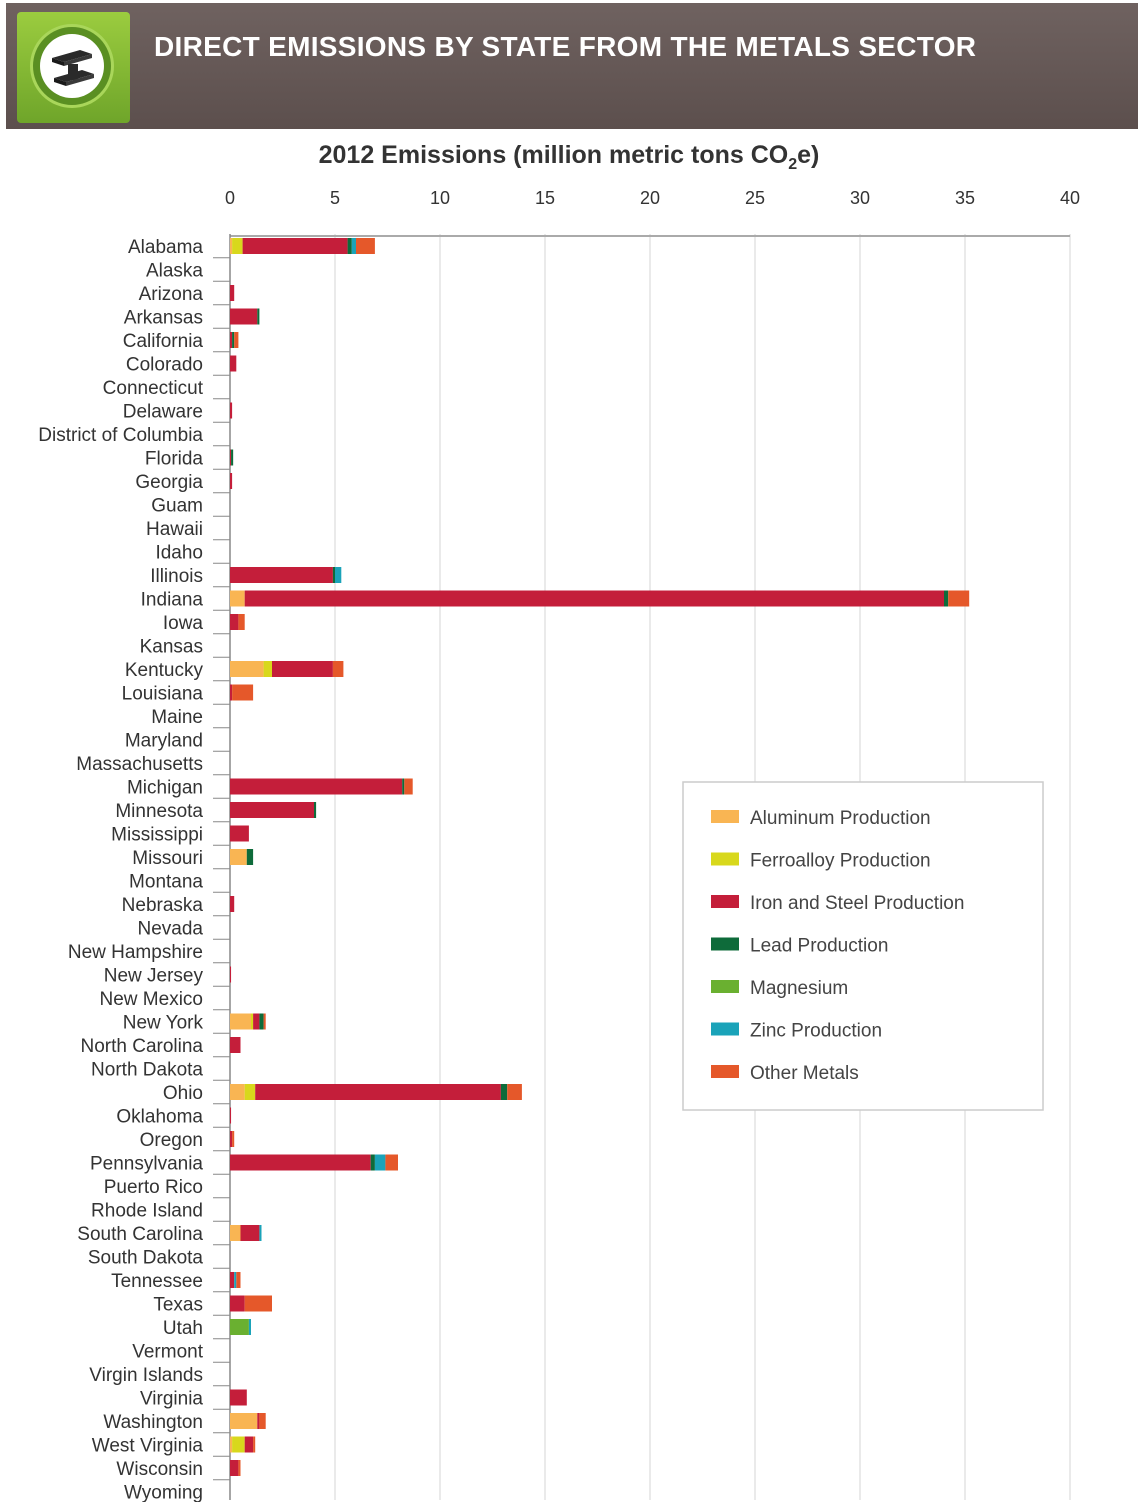 This screenshot has height=1502, width=1138. I want to click on legend-label: Lead Production, so click(819, 946).